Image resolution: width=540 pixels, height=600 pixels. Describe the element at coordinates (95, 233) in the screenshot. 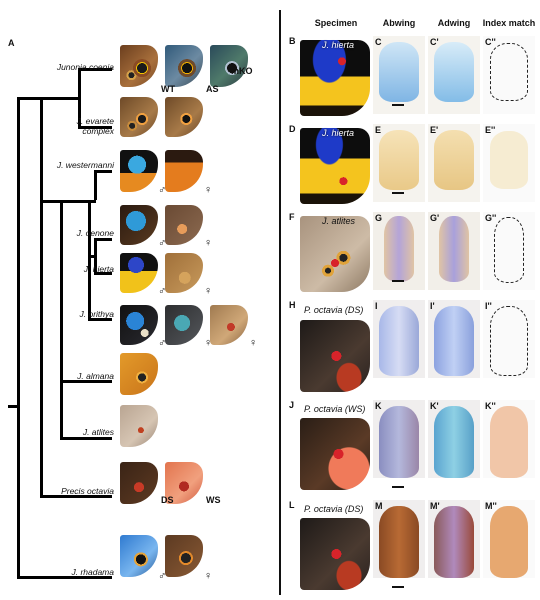

I see `species-name: J. oenone` at that location.